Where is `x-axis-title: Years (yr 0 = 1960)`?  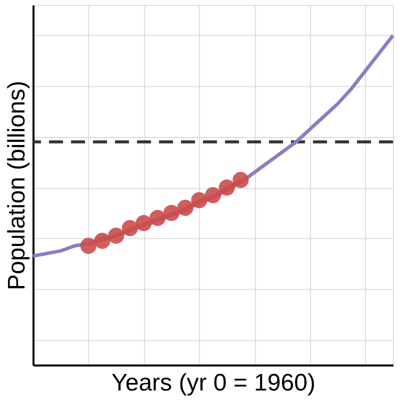 x-axis-title: Years (yr 0 = 1960) is located at coordinates (214, 383).